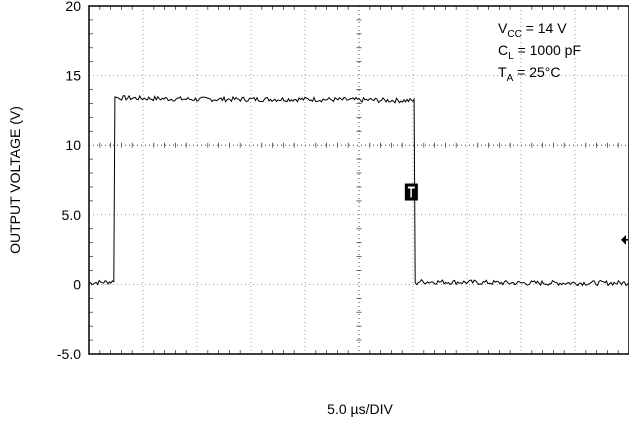 The image size is (629, 425). What do you see at coordinates (360, 409) in the screenshot?
I see `x-axis-title: 5.0 µs/DIV` at bounding box center [360, 409].